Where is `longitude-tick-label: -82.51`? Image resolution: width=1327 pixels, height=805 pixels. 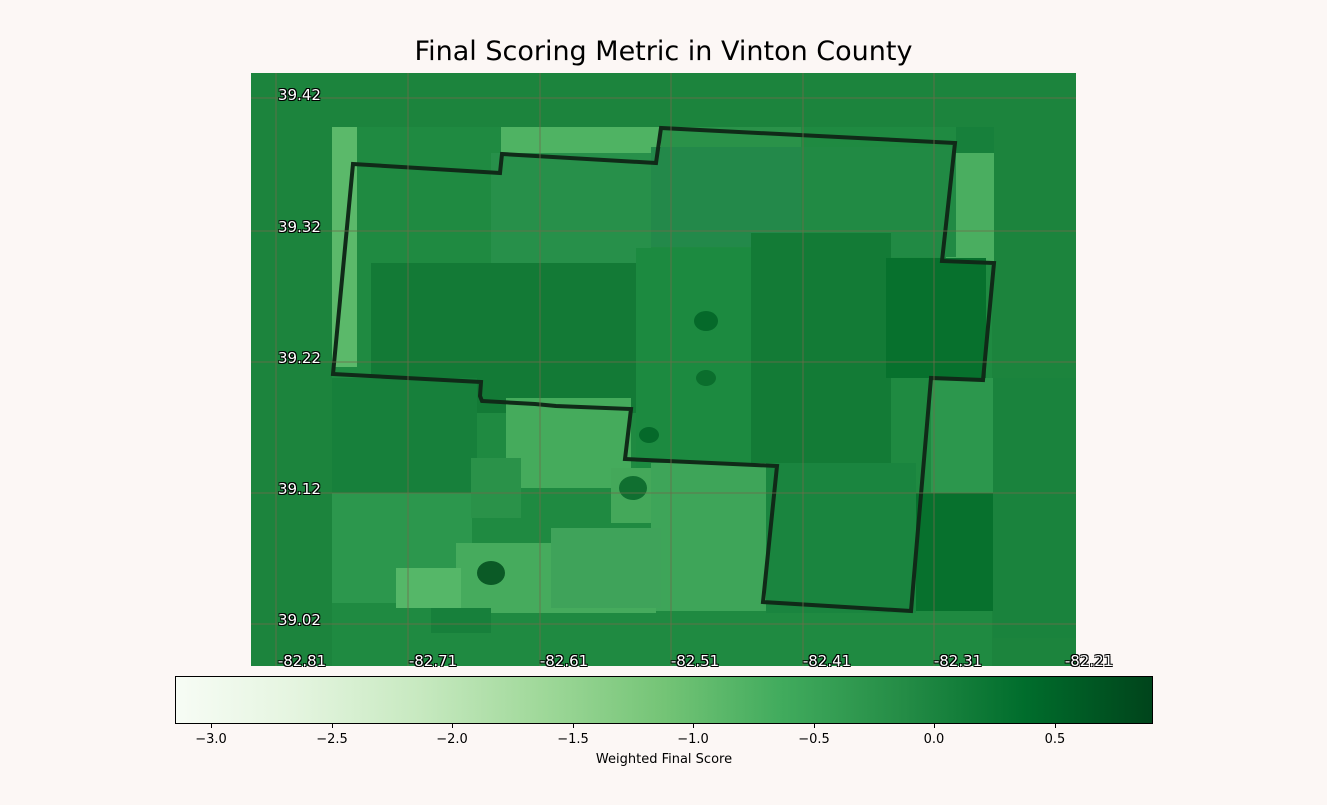 longitude-tick-label: -82.51 is located at coordinates (695, 661).